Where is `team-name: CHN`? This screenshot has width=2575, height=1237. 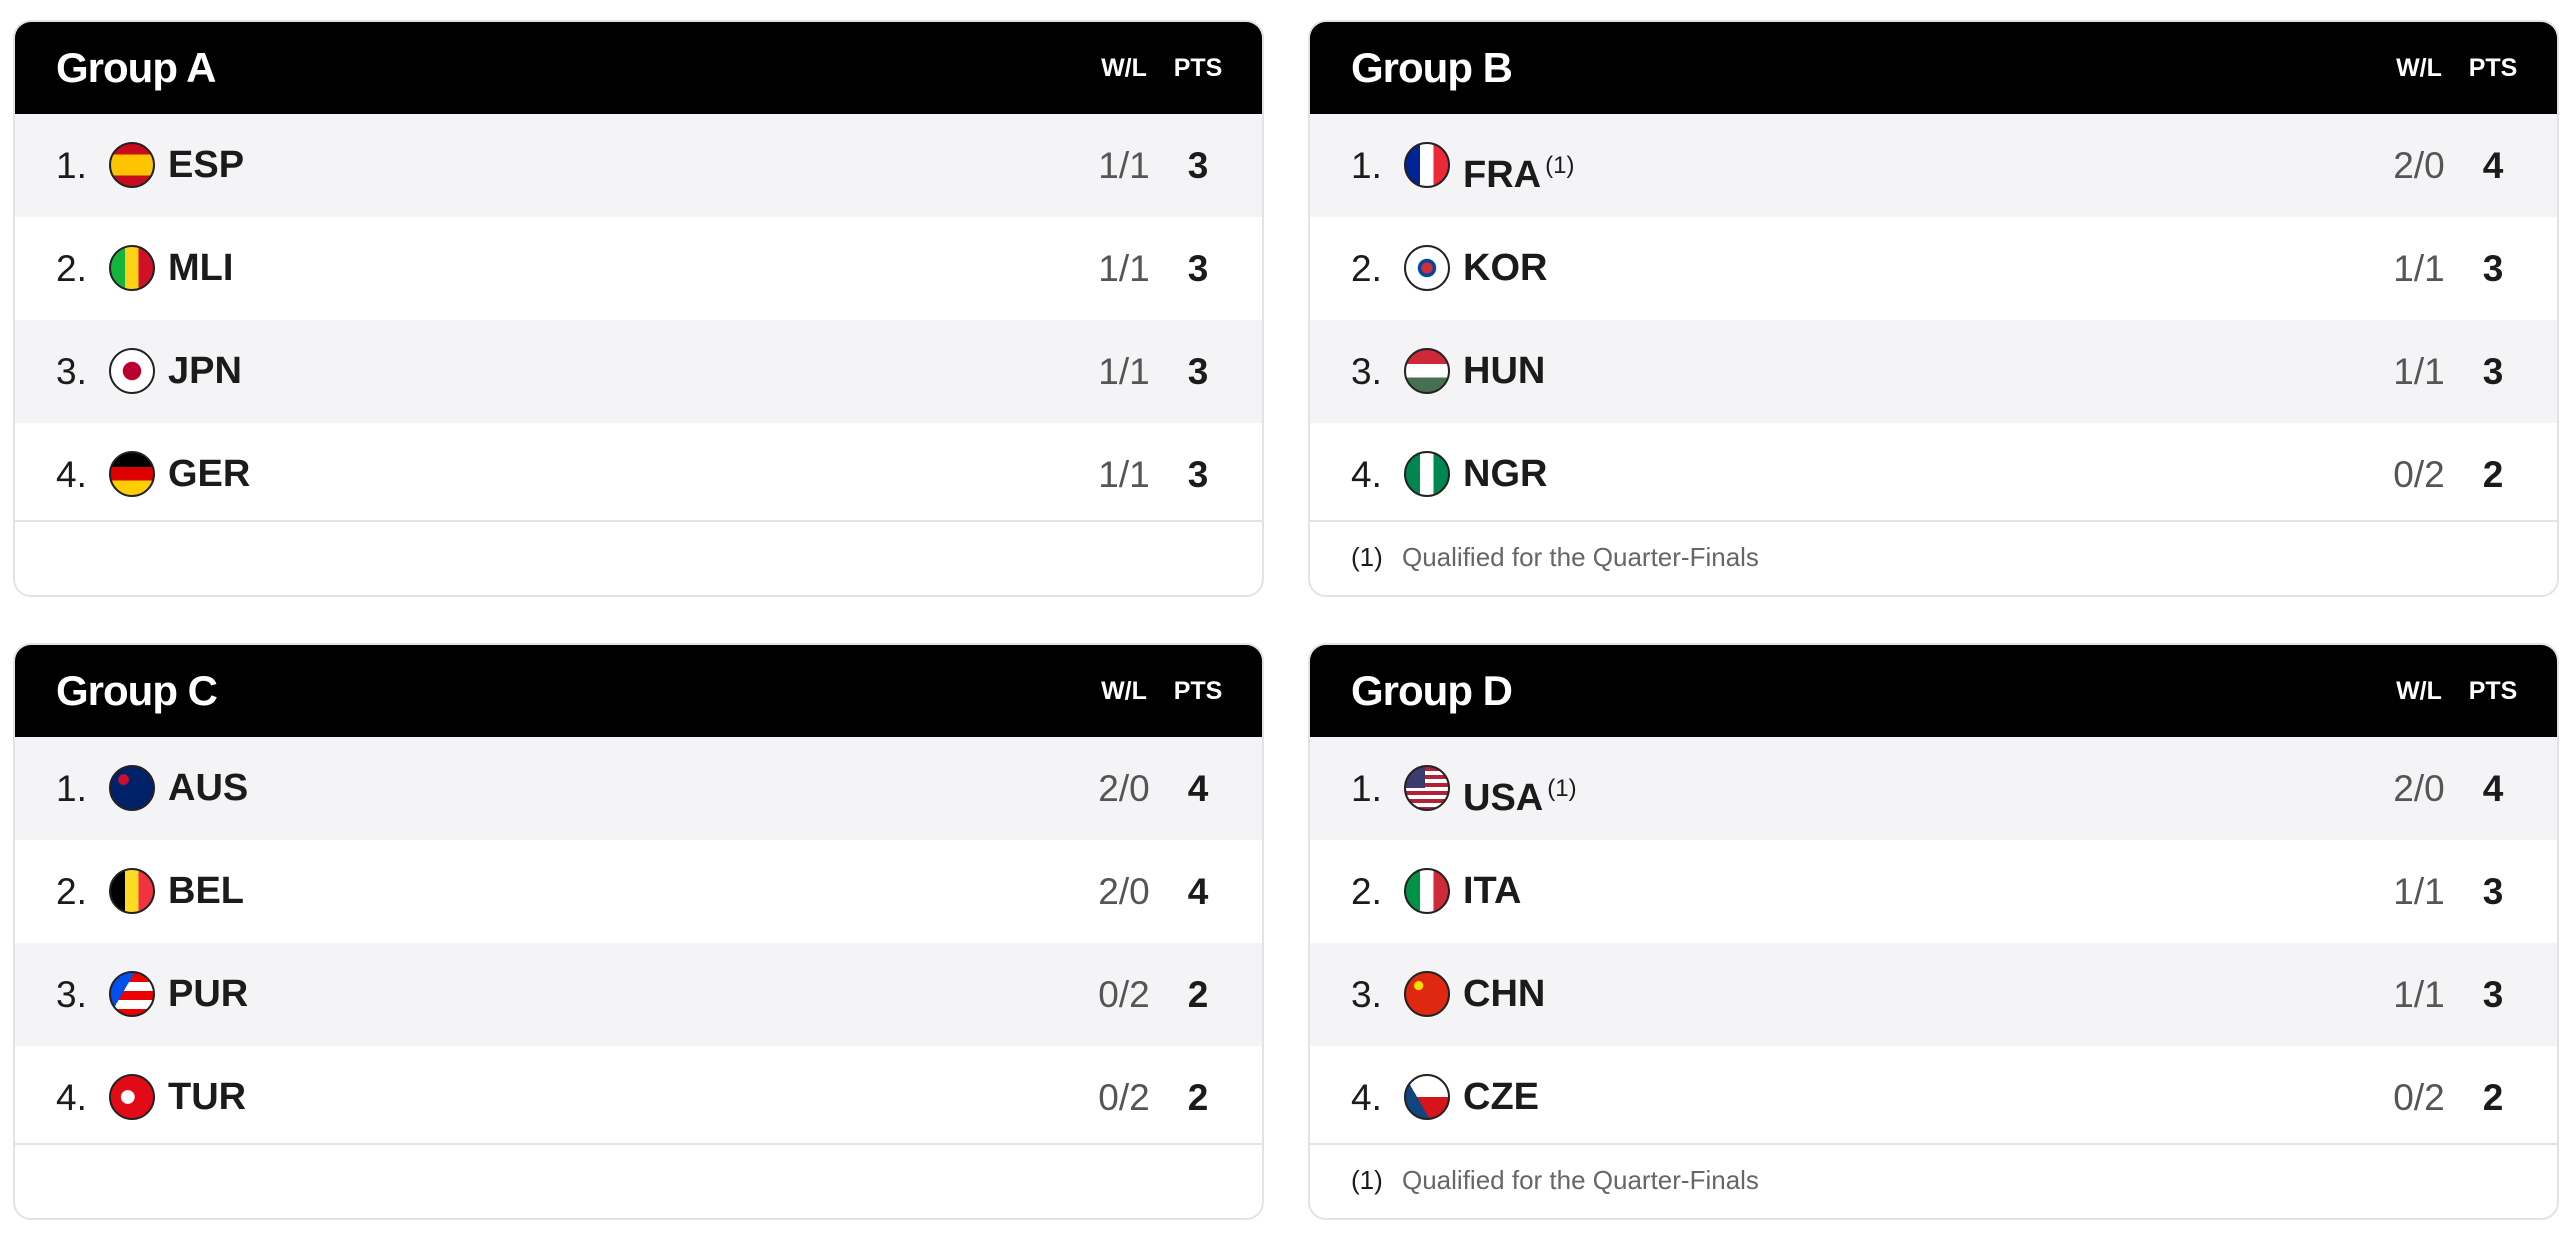
team-name: CHN is located at coordinates (1504, 994).